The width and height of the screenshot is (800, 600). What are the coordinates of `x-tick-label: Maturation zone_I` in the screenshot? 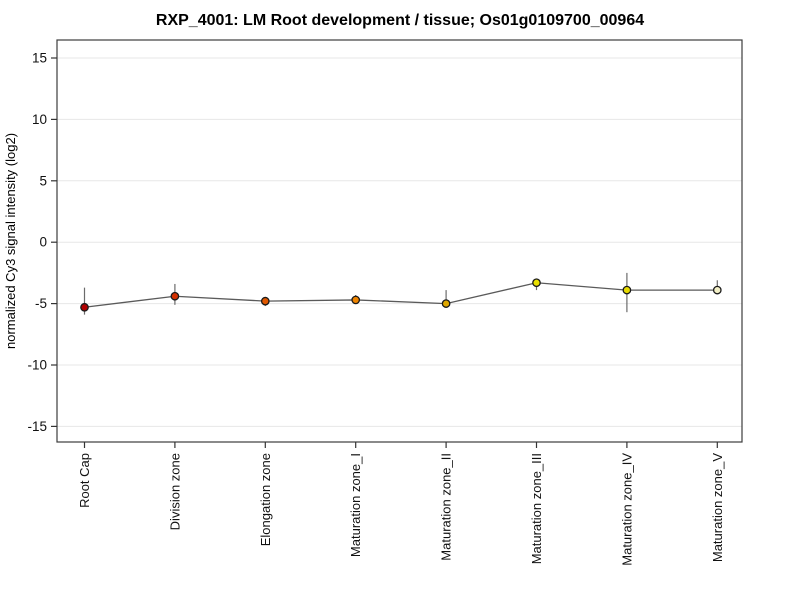 It's located at (355, 505).